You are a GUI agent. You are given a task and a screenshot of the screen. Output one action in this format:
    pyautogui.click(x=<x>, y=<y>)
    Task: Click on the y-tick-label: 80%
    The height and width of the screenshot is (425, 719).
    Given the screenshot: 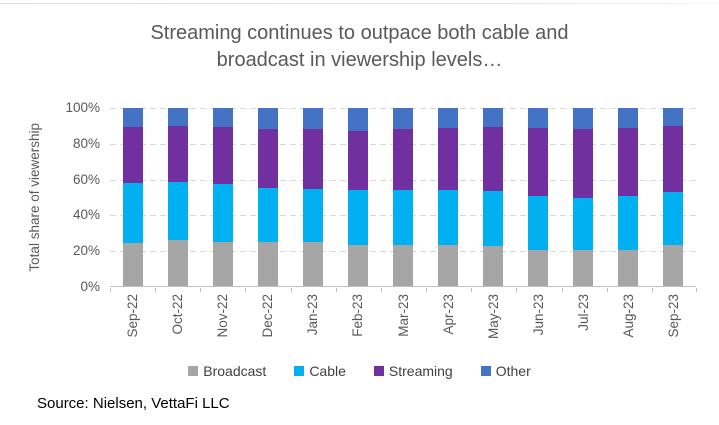 What is the action you would take?
    pyautogui.click(x=86, y=143)
    